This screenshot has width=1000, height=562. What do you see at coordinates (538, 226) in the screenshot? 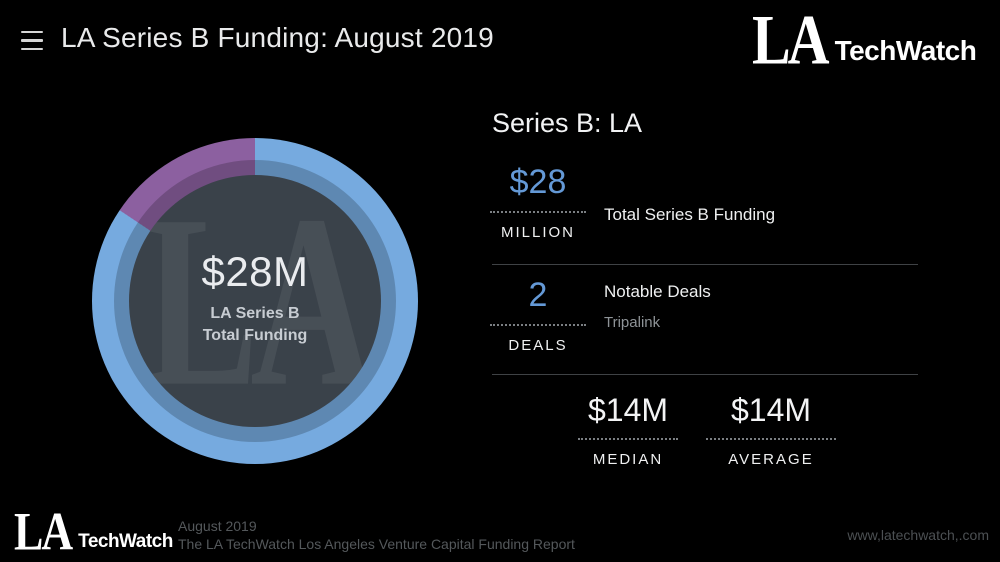
I see `stat-total-funding-unit: MILLION` at bounding box center [538, 226].